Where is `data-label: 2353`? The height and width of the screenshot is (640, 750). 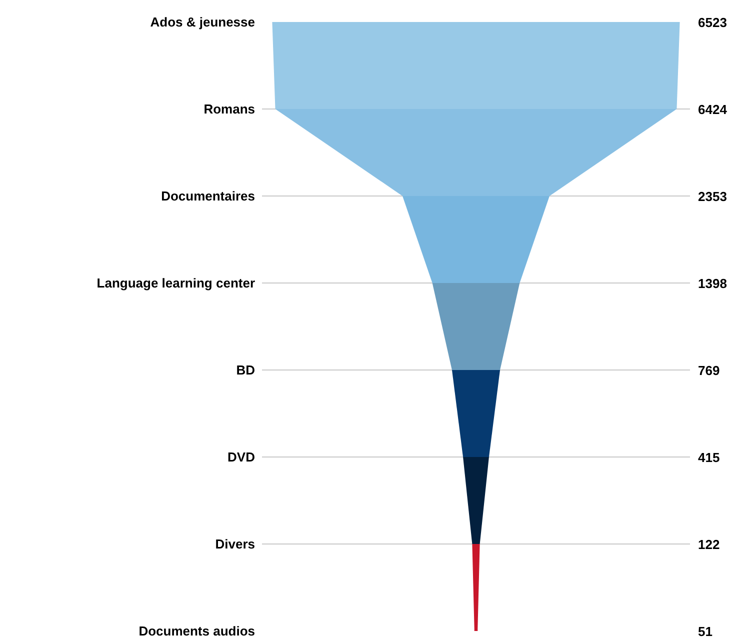
data-label: 2353 is located at coordinates (712, 196).